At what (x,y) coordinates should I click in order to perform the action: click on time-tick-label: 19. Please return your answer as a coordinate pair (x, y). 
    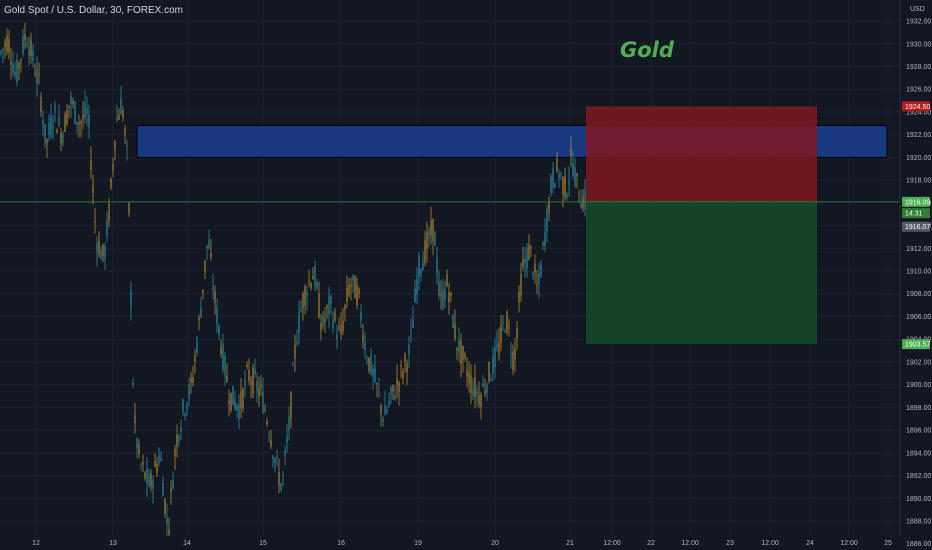
    Looking at the image, I should click on (418, 543).